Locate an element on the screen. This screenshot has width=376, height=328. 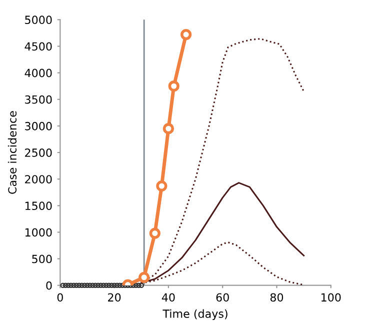
x-tick-label: 80 is located at coordinates (277, 297).